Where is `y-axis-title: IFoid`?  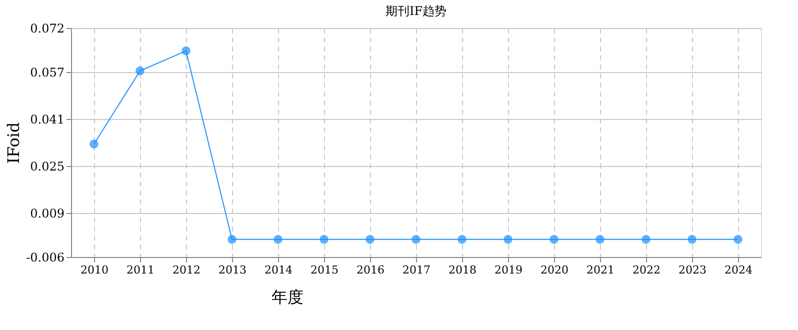 y-axis-title: IFoid is located at coordinates (14, 143).